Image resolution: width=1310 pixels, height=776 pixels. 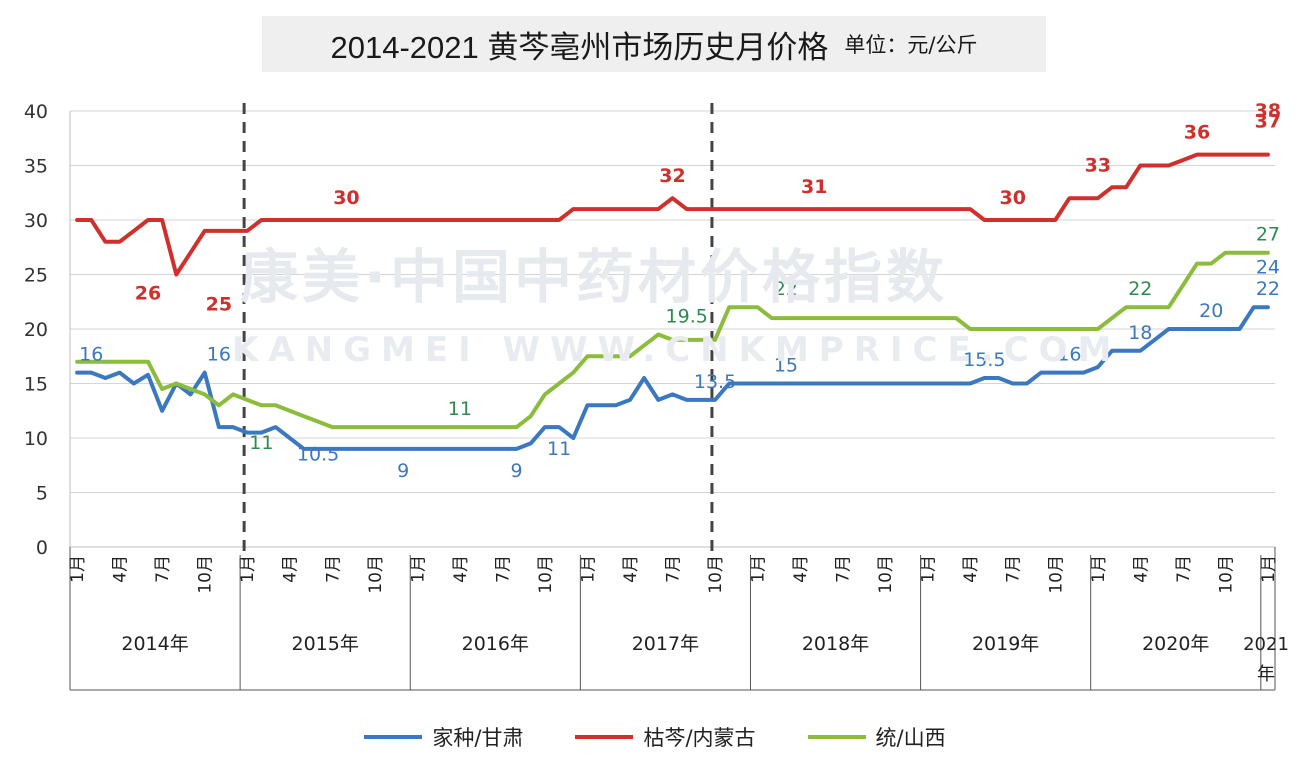 I want to click on watermark: 康美·中国中药材价格指数, so click(x=594, y=277).